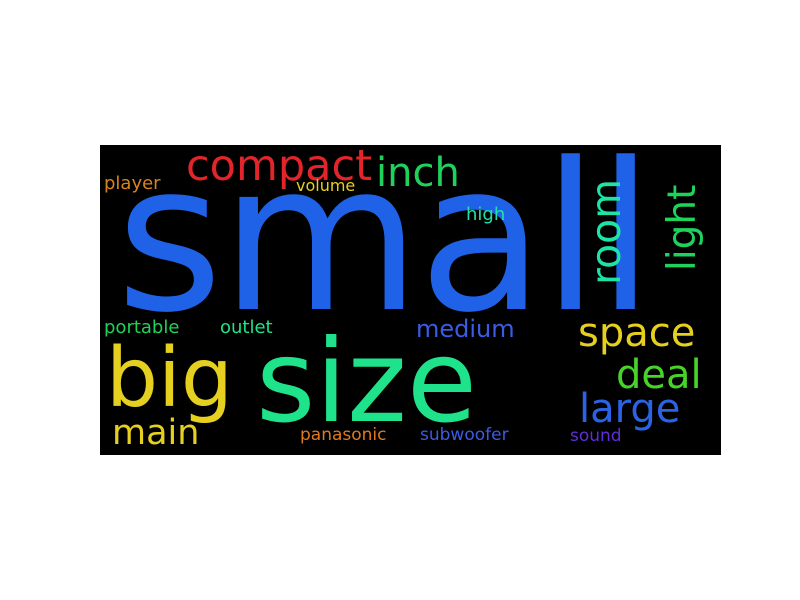 This screenshot has height=600, width=800. I want to click on word-space: space, so click(637, 333).